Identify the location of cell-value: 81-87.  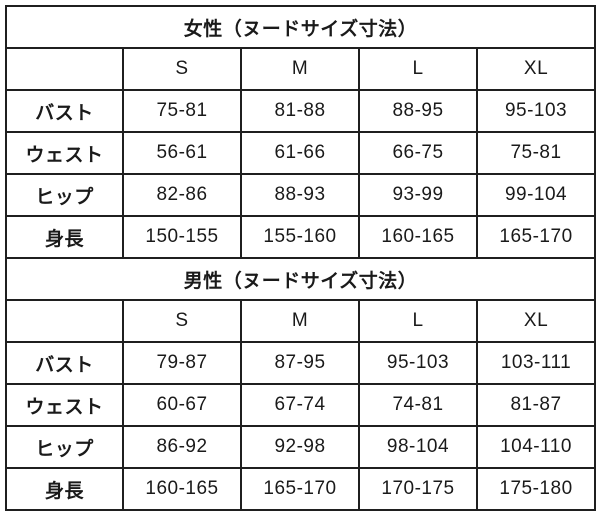
(536, 405).